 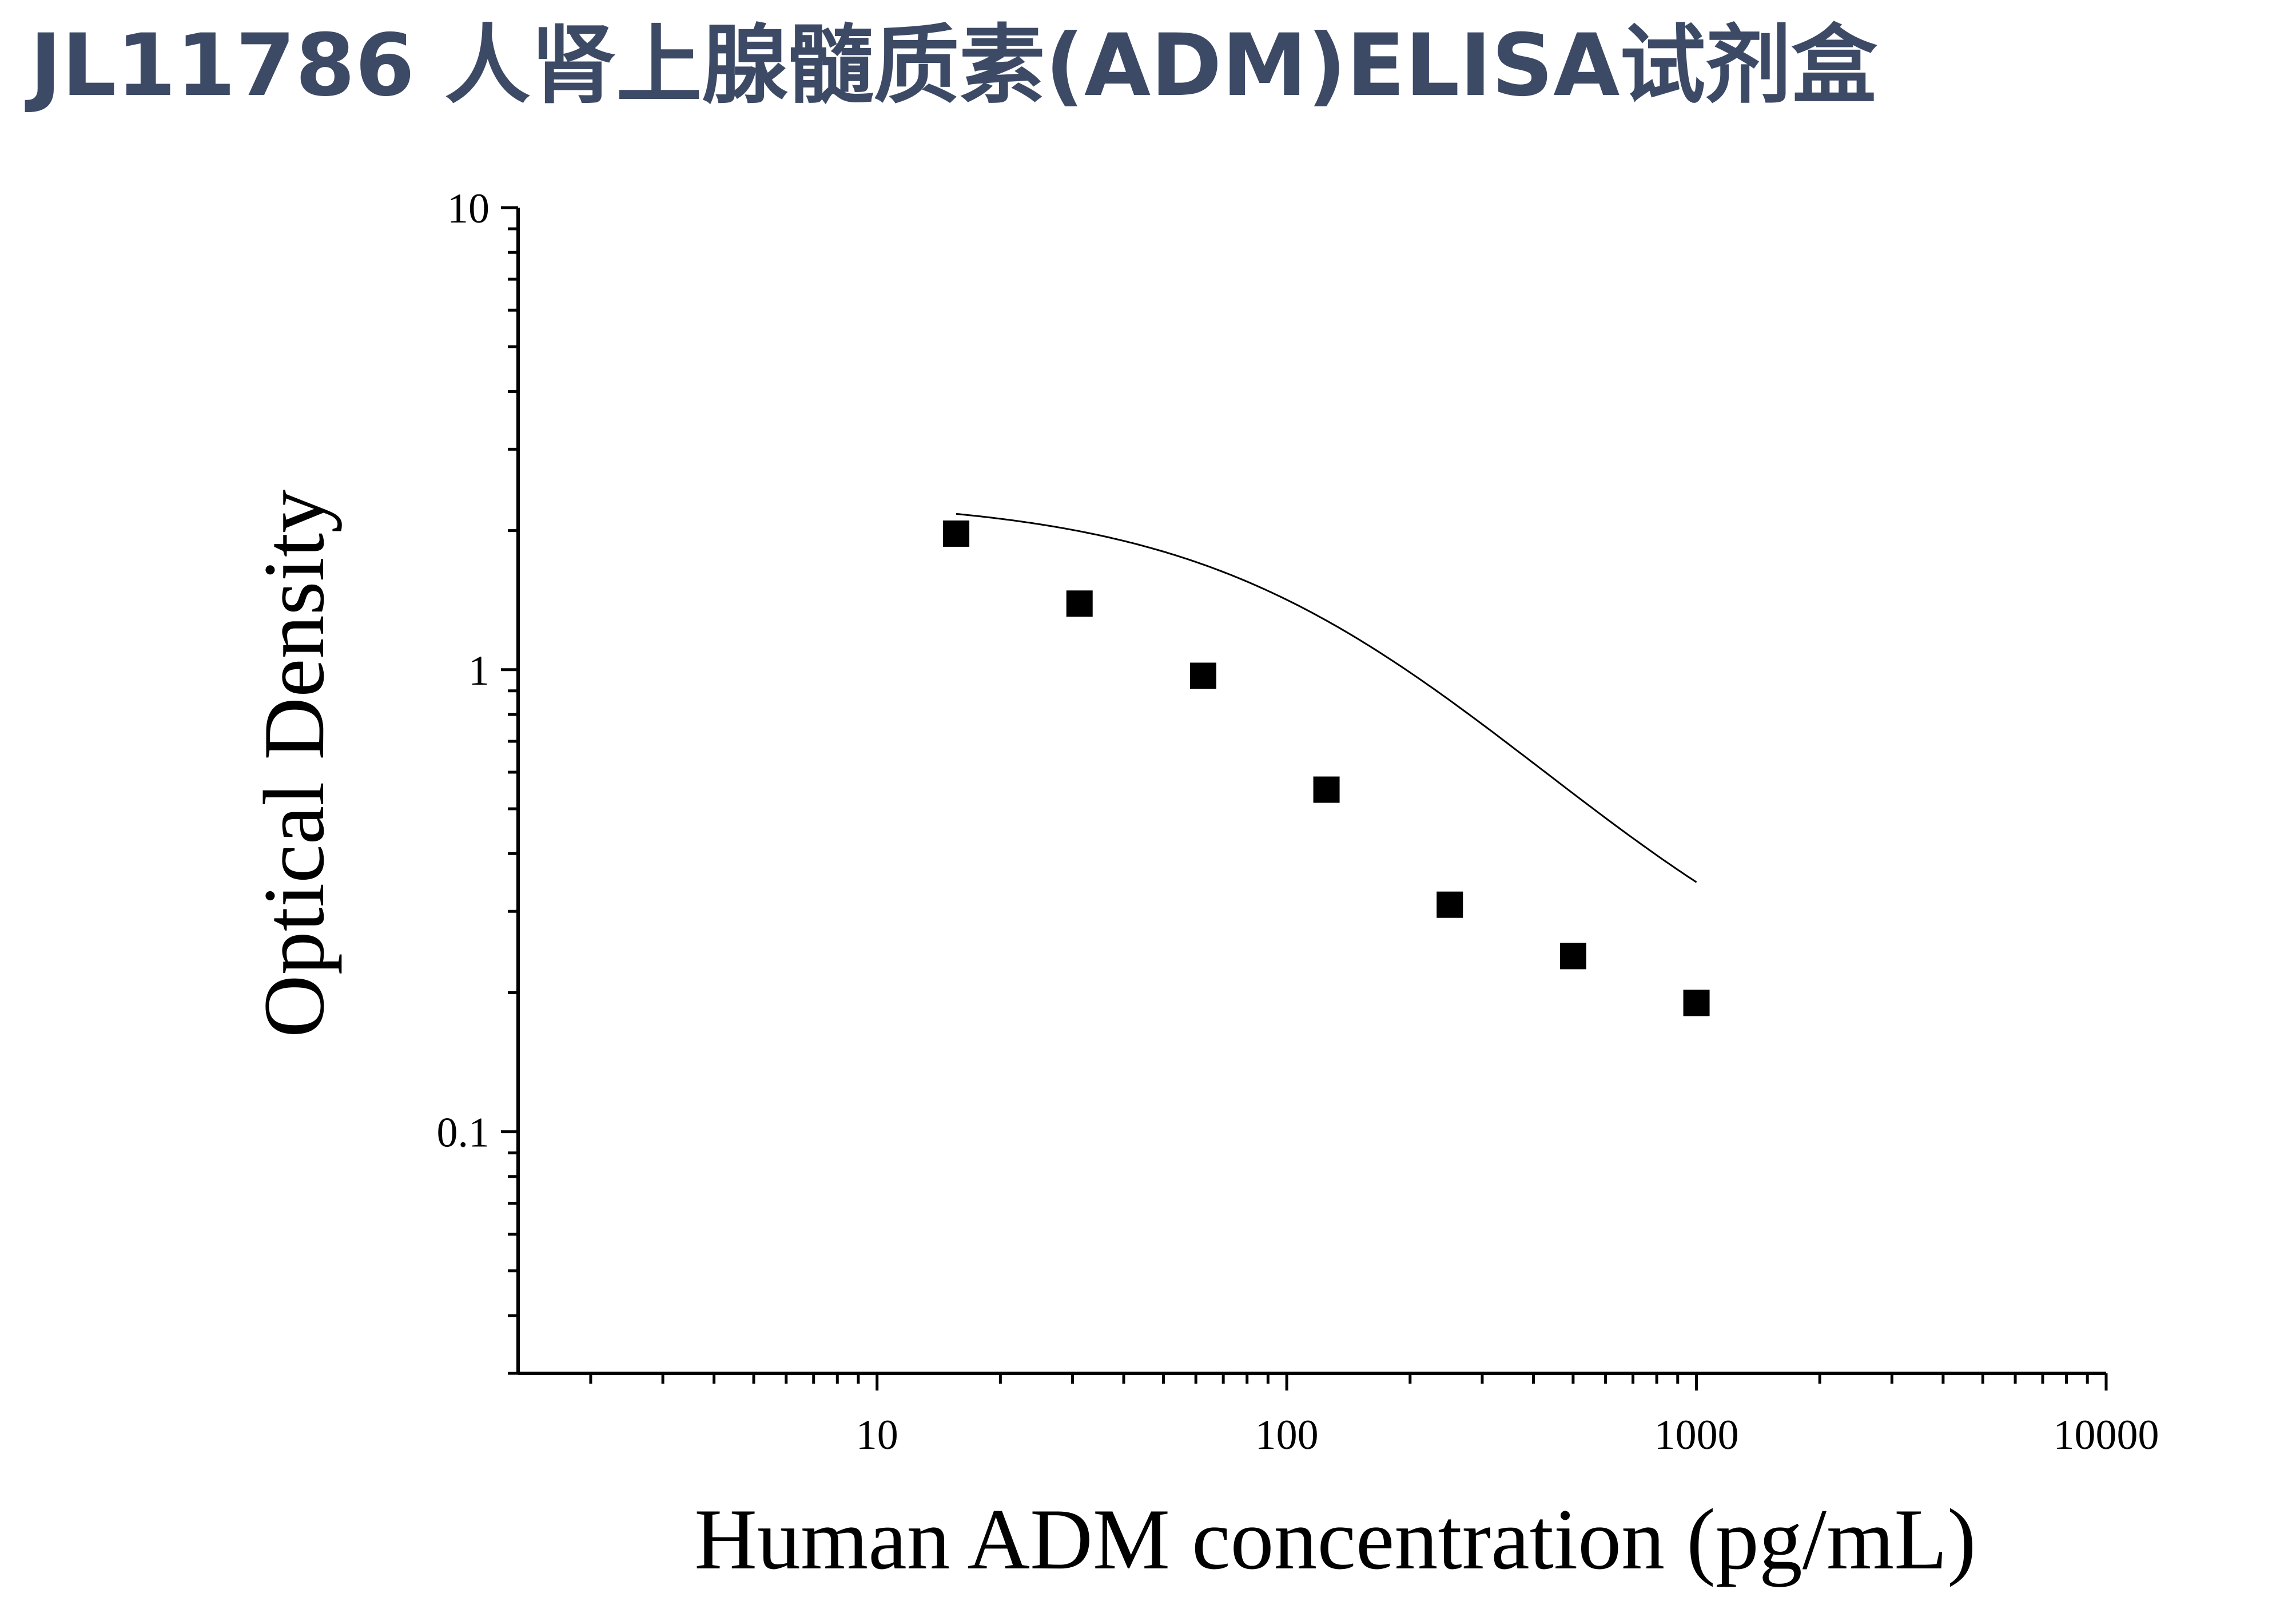 What do you see at coordinates (1287, 1435) in the screenshot?
I see `x-tick-label: 100` at bounding box center [1287, 1435].